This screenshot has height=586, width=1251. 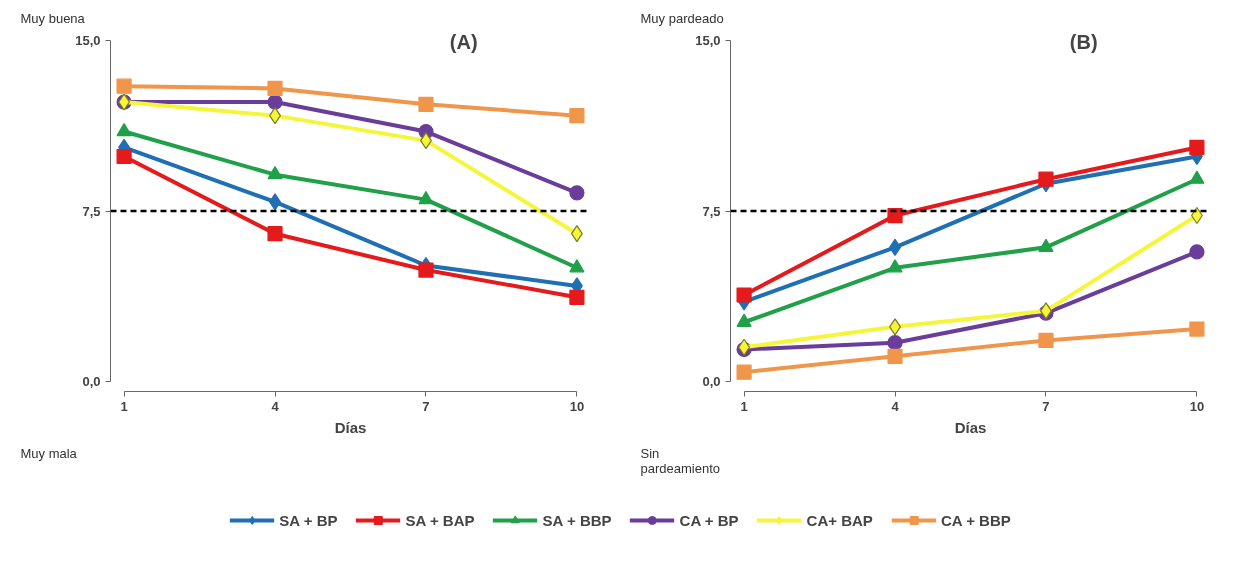 What do you see at coordinates (709, 520) in the screenshot?
I see `legend-label: CA + BP` at bounding box center [709, 520].